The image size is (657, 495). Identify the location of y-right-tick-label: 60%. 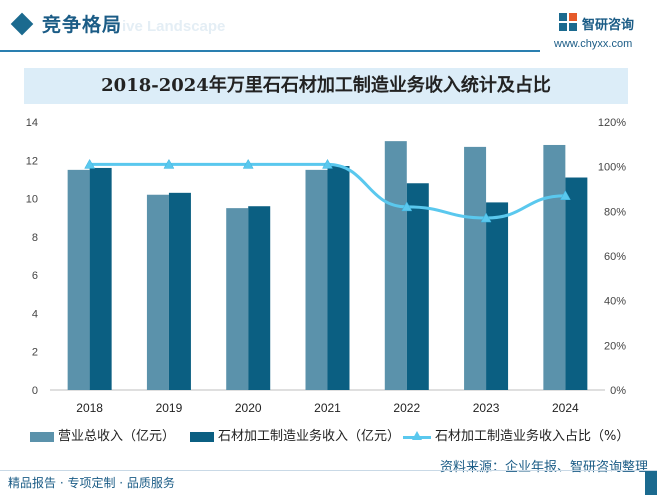
(615, 257).